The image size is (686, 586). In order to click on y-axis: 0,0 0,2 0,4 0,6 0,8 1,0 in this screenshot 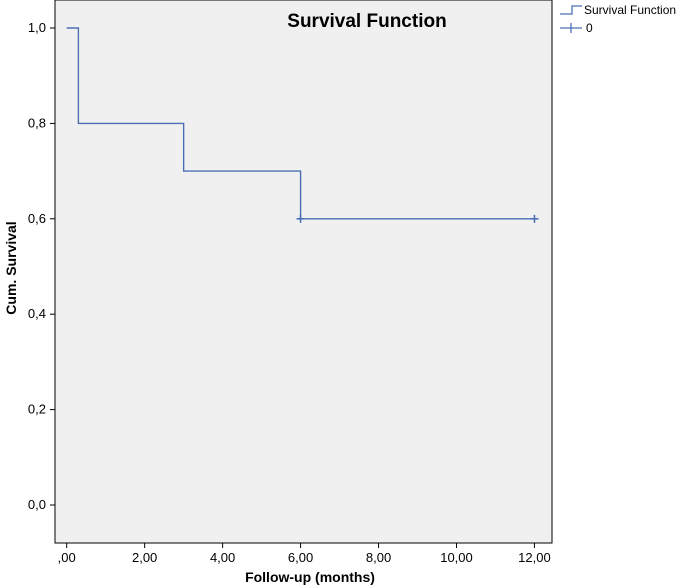, I will do `click(41, 266)`.